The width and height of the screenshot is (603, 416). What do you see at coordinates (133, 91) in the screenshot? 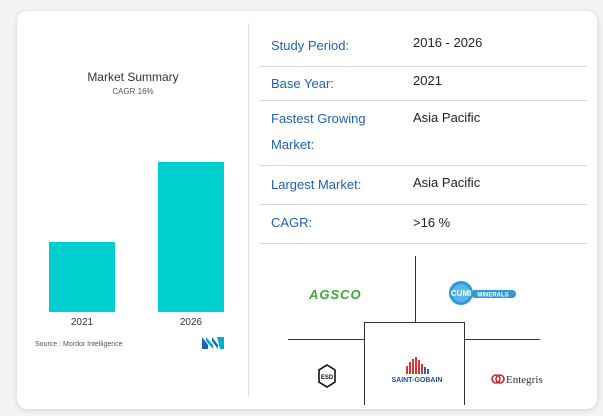
I see `chart-subtitle: CAGR 16%` at bounding box center [133, 91].